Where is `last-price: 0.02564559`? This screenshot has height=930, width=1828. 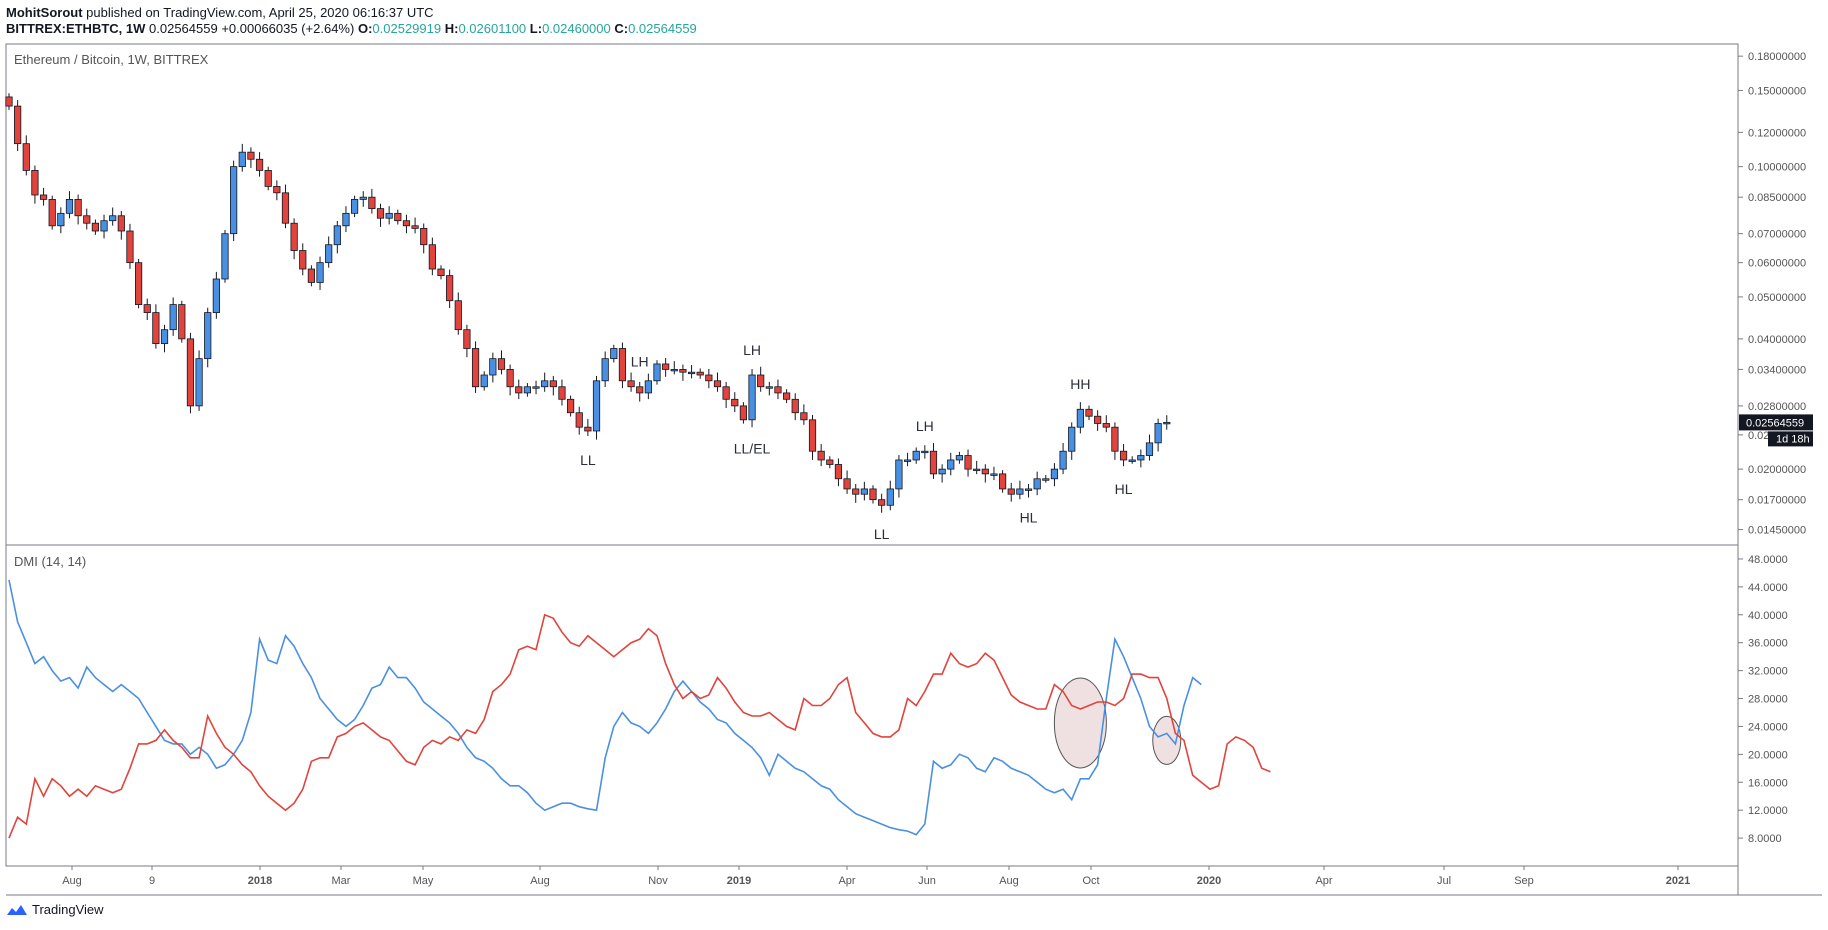
last-price: 0.02564559 is located at coordinates (183, 28).